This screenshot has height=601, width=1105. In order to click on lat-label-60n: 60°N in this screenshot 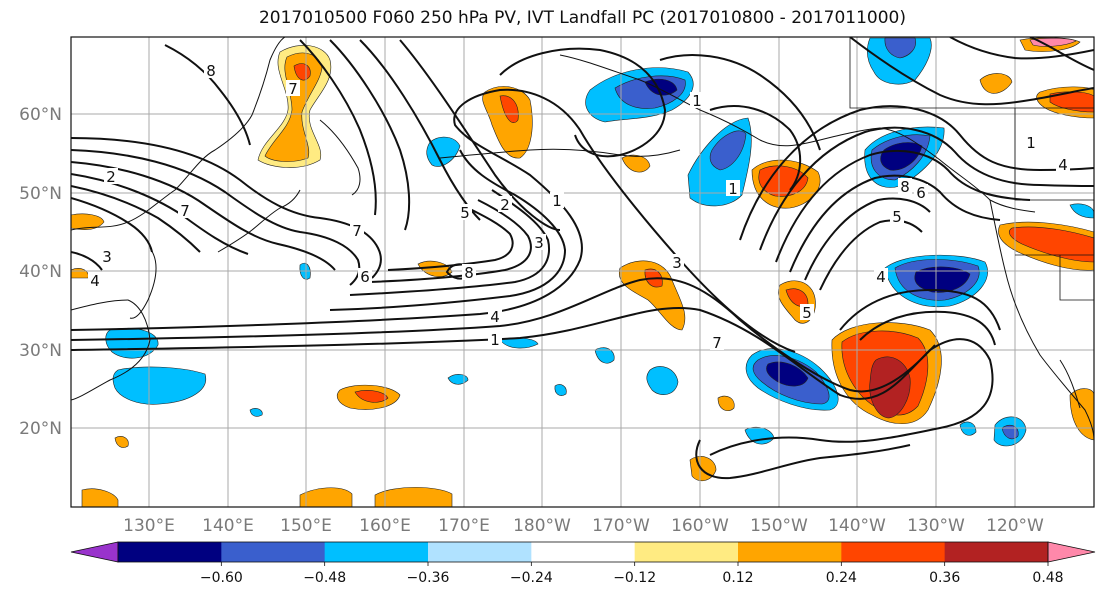, I will do `click(40, 115)`.